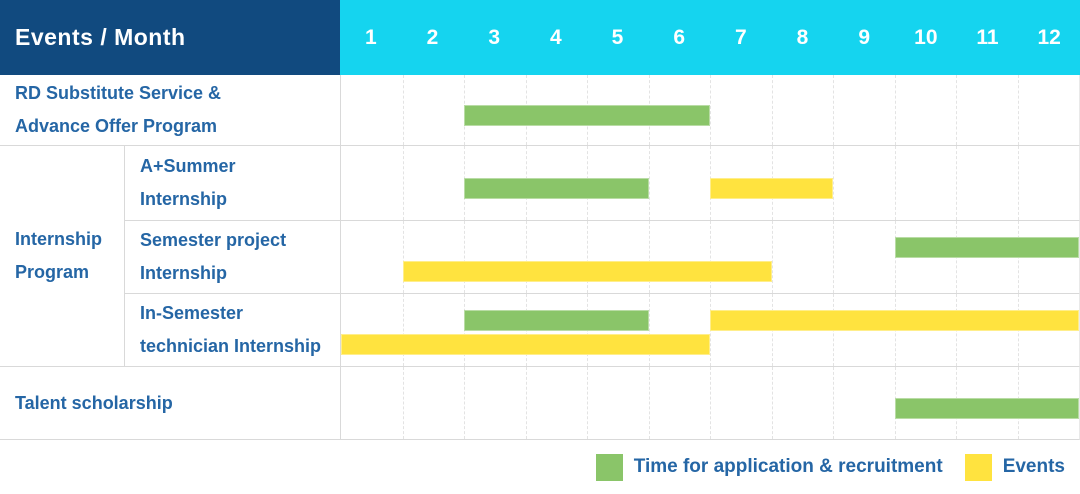  What do you see at coordinates (1033, 466) in the screenshot?
I see `legend-label: Events` at bounding box center [1033, 466].